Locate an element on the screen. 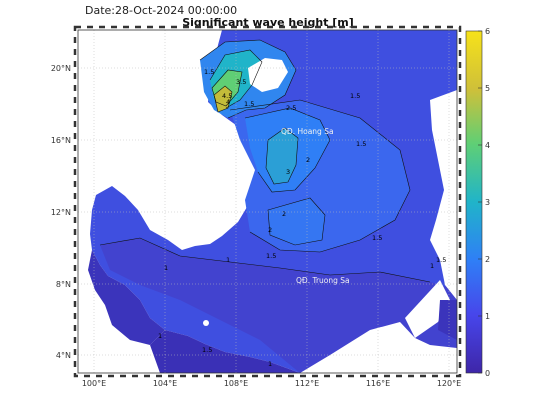 This screenshot has width=560, height=420. sea-3m-core is located at coordinates (282, 156).